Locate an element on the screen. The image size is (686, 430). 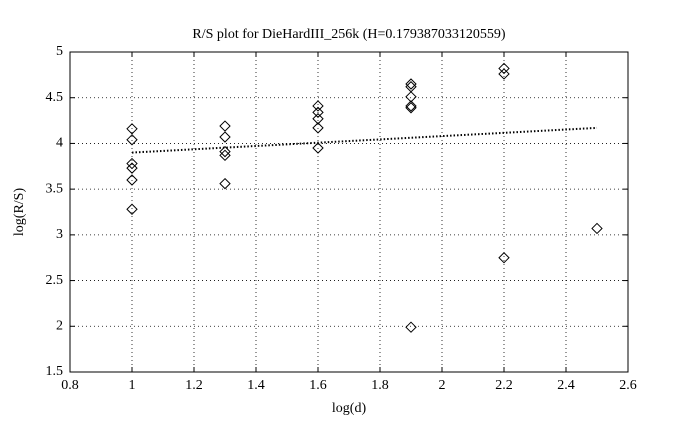
x-tick-label: 2.4 is located at coordinates (566, 385).